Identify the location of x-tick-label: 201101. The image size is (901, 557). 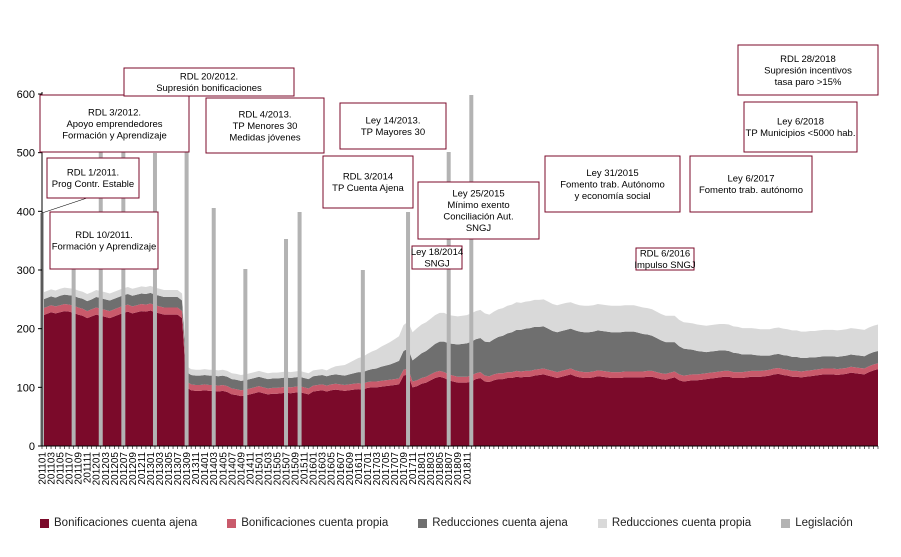
(43, 468).